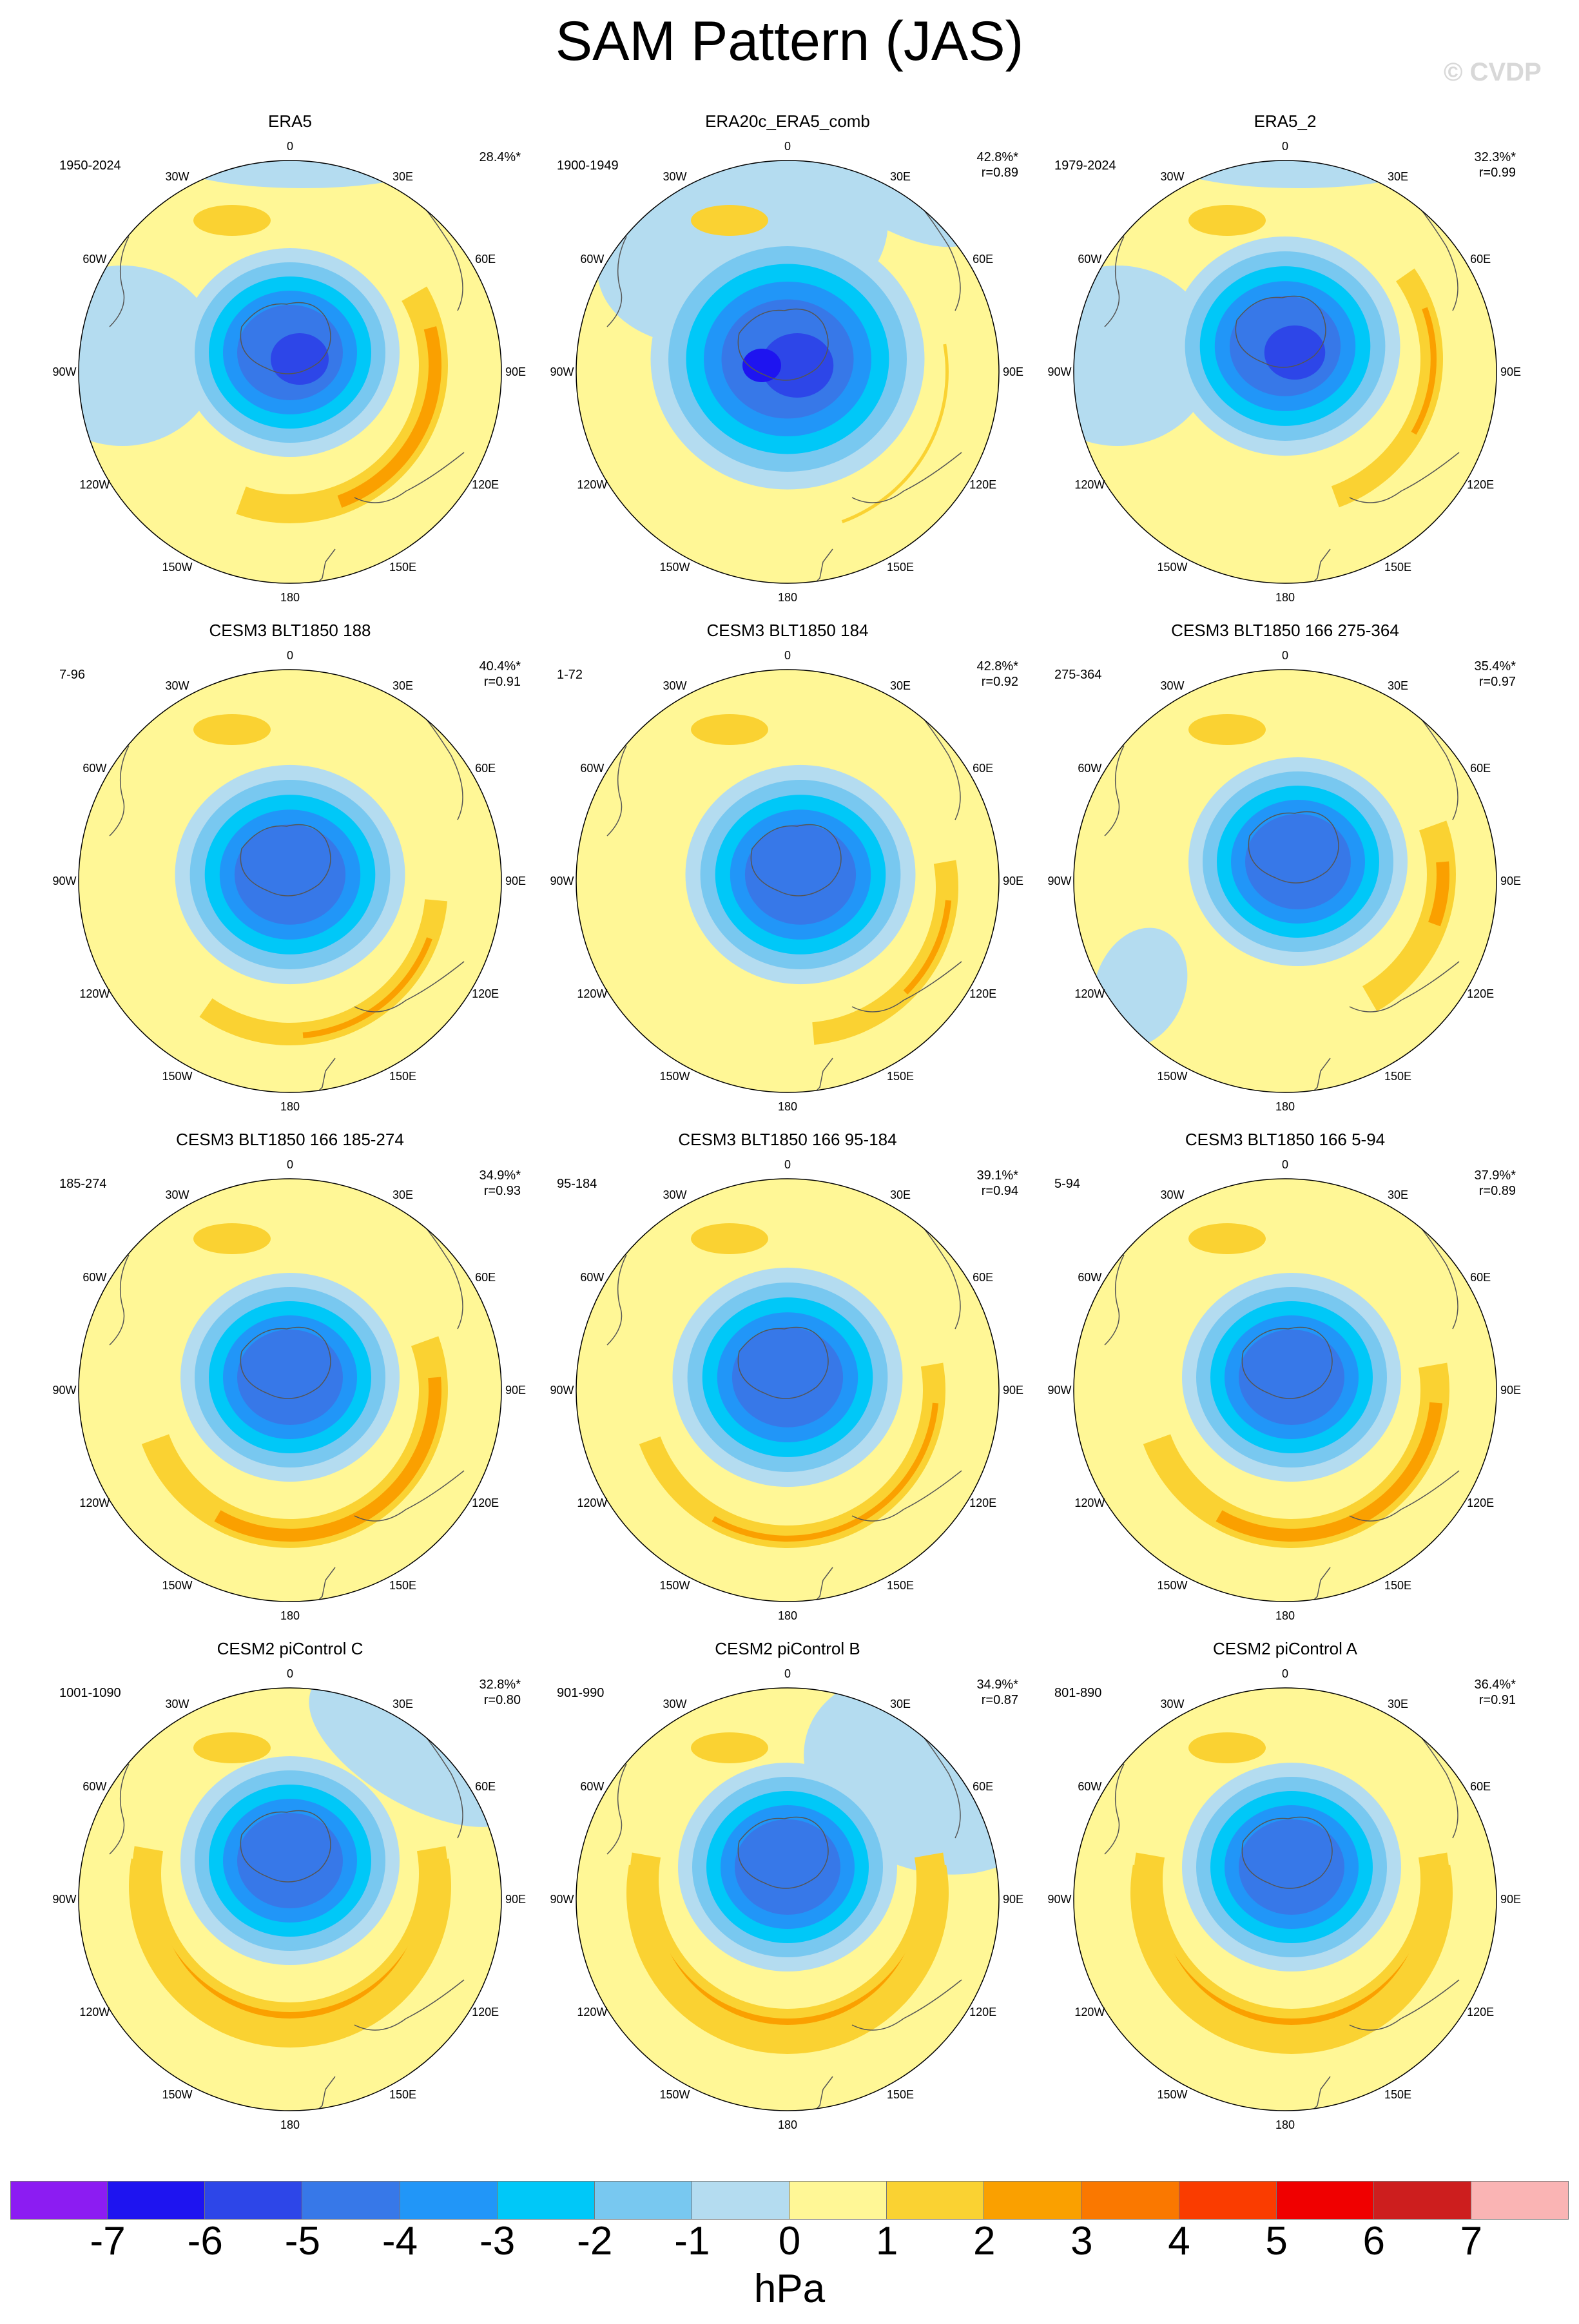 The width and height of the screenshot is (1579, 2324). Describe the element at coordinates (562, 1900) in the screenshot. I see `longitude-label: 90W` at that location.